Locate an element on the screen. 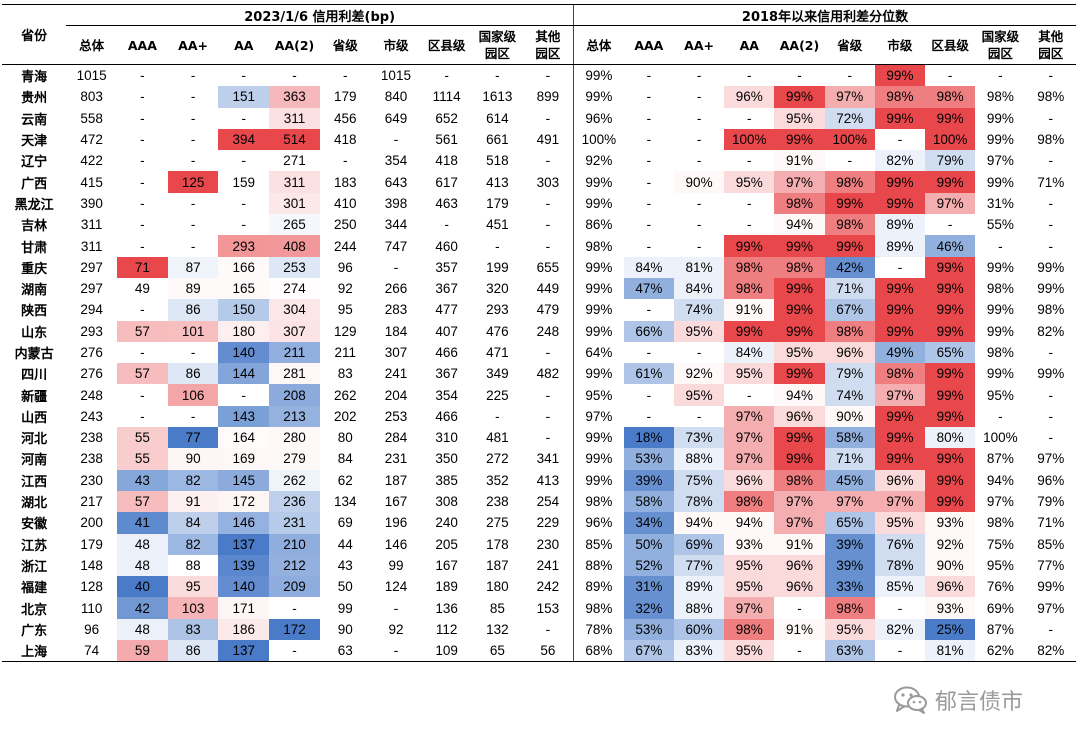 The image size is (1080, 749). spread-cell: 649 is located at coordinates (396, 118).